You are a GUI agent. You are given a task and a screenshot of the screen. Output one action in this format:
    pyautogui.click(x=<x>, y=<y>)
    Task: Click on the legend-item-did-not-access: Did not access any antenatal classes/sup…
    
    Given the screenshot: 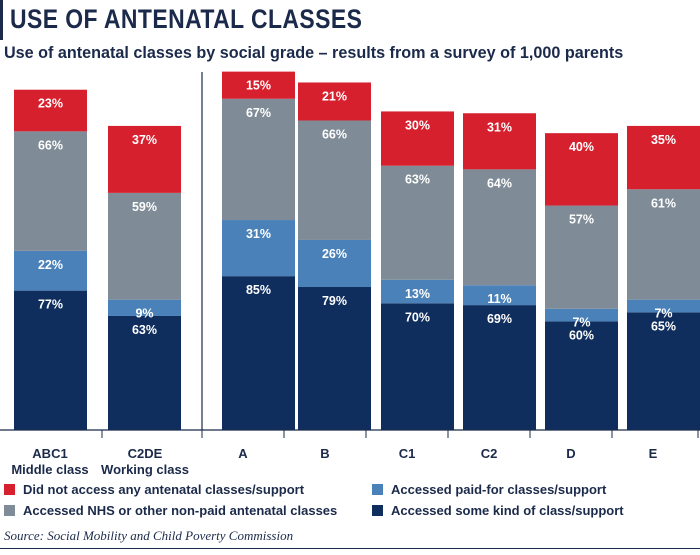 What is the action you would take?
    pyautogui.click(x=154, y=489)
    